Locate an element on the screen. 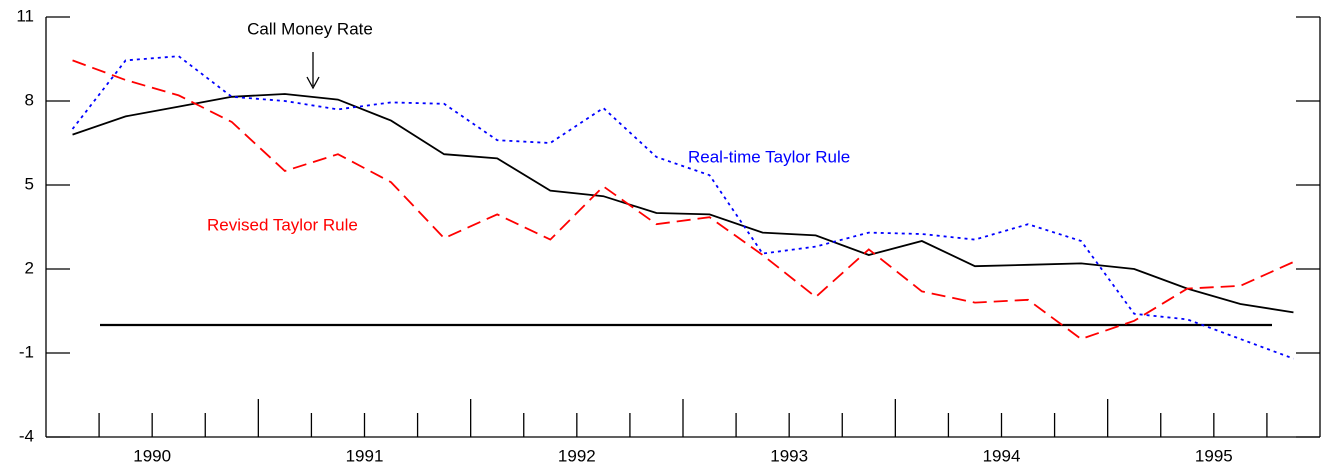  y-tick-label: -1 is located at coordinates (26, 351).